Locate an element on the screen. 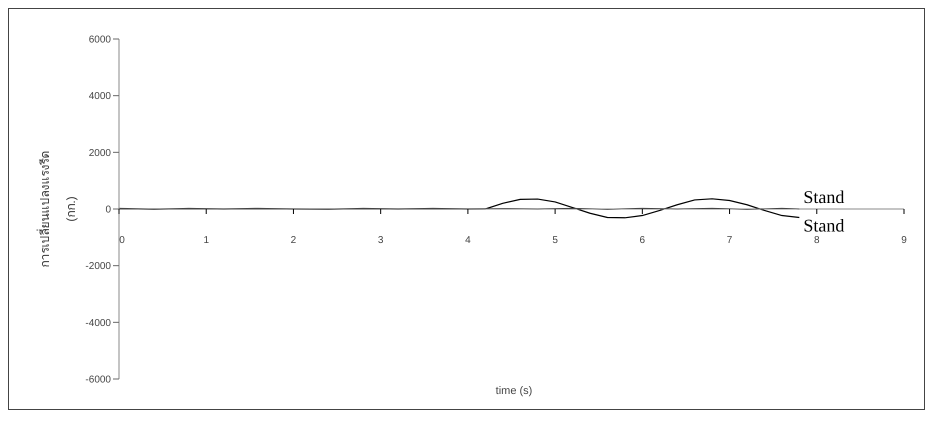 Image resolution: width=935 pixels, height=421 pixels. x-tick-label: 9 is located at coordinates (904, 240).